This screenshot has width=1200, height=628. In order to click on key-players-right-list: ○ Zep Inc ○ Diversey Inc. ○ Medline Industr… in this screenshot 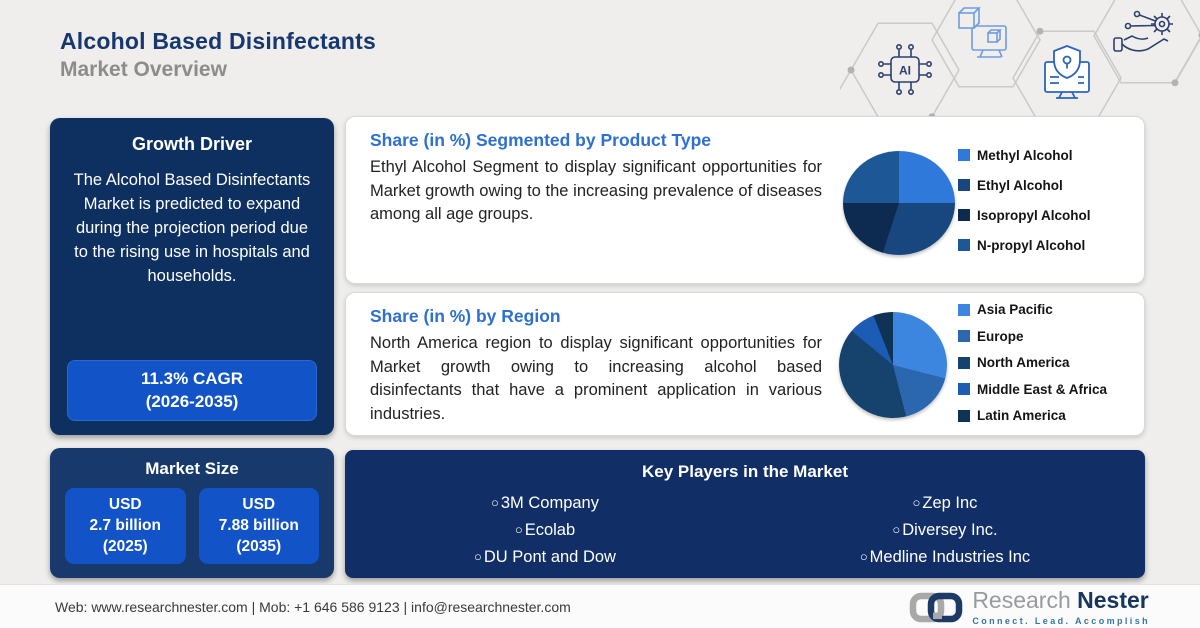, I will do `click(945, 530)`.